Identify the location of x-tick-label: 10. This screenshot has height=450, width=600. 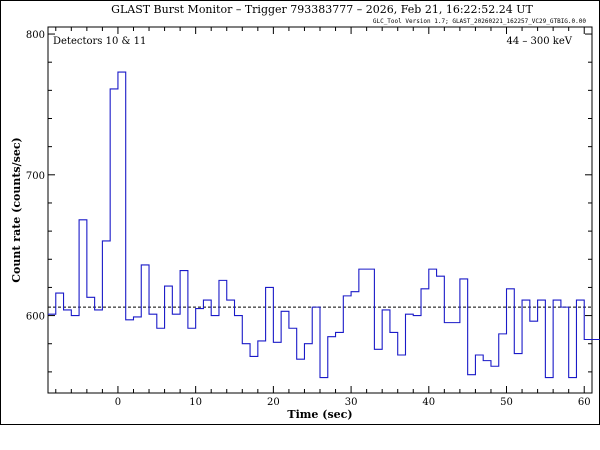
(195, 402).